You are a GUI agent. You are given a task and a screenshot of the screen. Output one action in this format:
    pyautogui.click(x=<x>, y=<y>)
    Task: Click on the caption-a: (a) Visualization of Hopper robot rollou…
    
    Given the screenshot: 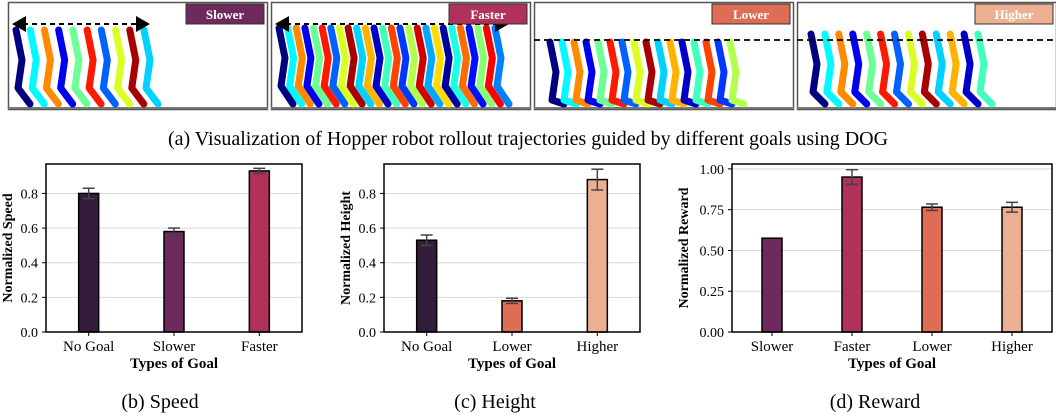 What is the action you would take?
    pyautogui.click(x=528, y=139)
    